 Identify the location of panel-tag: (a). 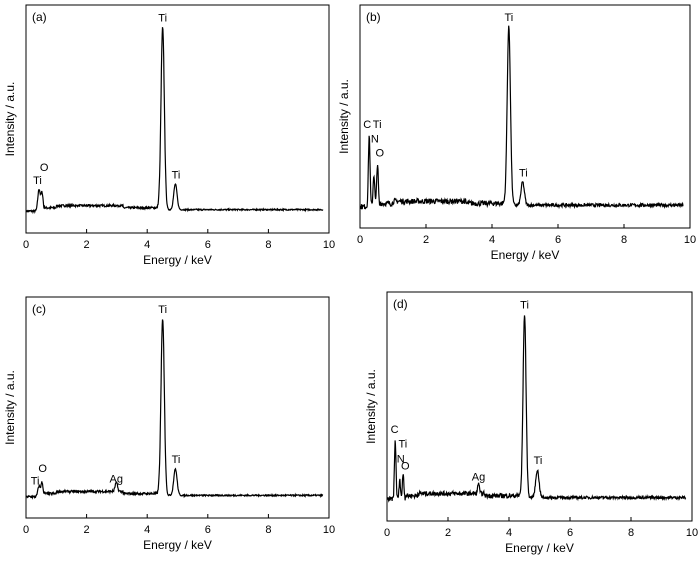
(39, 17).